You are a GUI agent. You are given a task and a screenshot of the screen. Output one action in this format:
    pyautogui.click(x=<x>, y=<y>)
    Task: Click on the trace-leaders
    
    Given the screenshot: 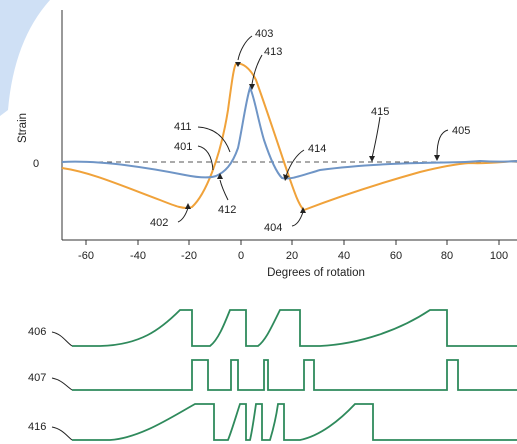 What is the action you would take?
    pyautogui.click(x=62, y=386)
    